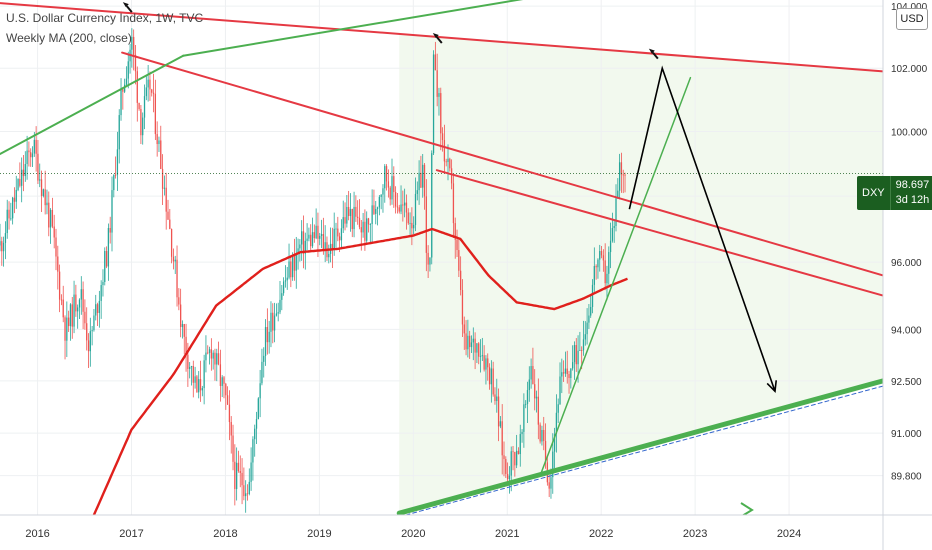 The image size is (932, 550). I want to click on indicator-label: Weekly MA (200, close), so click(69, 38).